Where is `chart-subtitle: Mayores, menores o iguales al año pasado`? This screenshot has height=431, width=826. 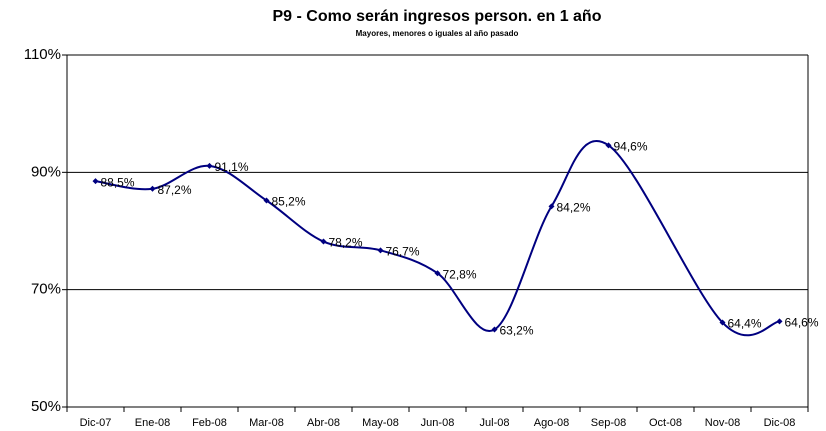 chart-subtitle: Mayores, menores o iguales al año pasado is located at coordinates (437, 33).